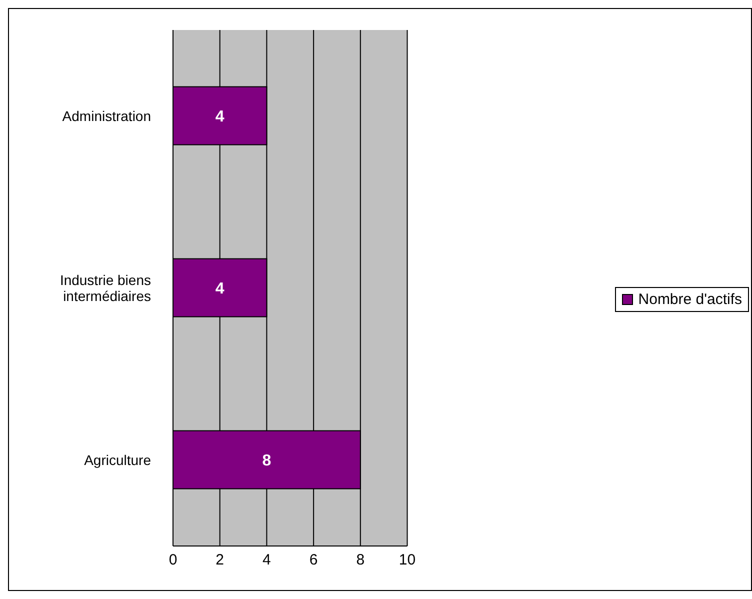  Describe the element at coordinates (266, 560) in the screenshot. I see `x-tick-label: 4` at that location.